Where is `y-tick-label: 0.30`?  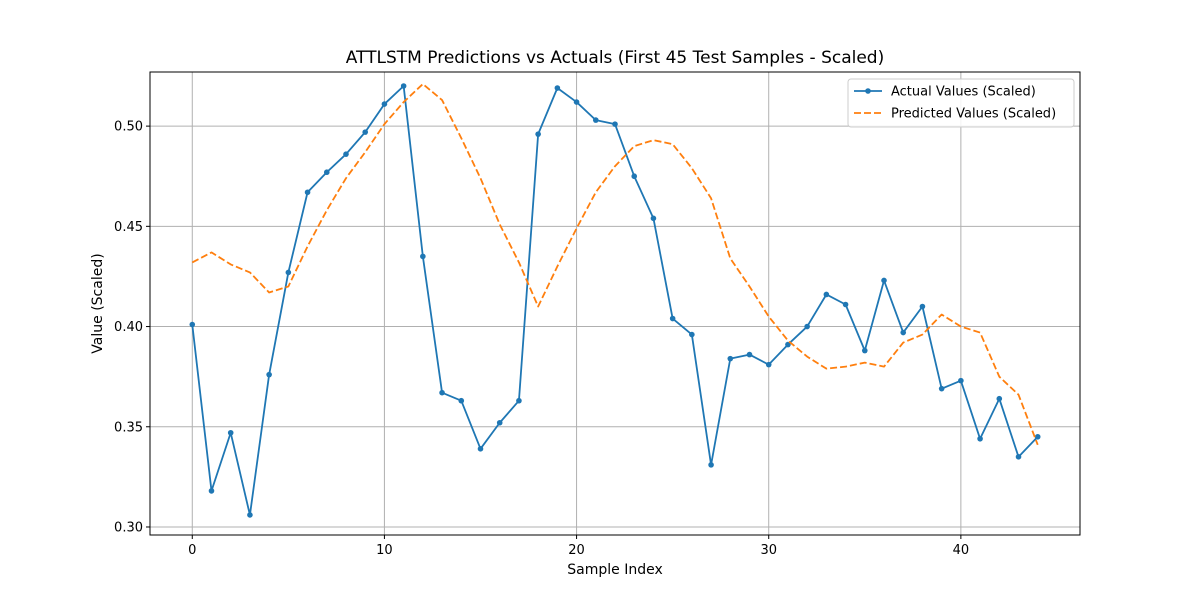
y-tick-label: 0.30 is located at coordinates (128, 527).